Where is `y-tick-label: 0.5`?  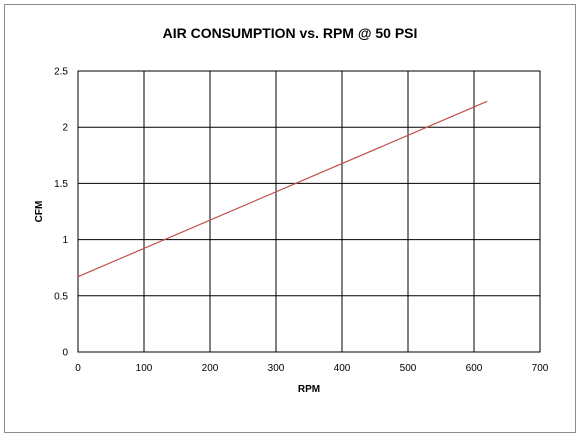 y-tick-label: 0.5 is located at coordinates (61, 296).